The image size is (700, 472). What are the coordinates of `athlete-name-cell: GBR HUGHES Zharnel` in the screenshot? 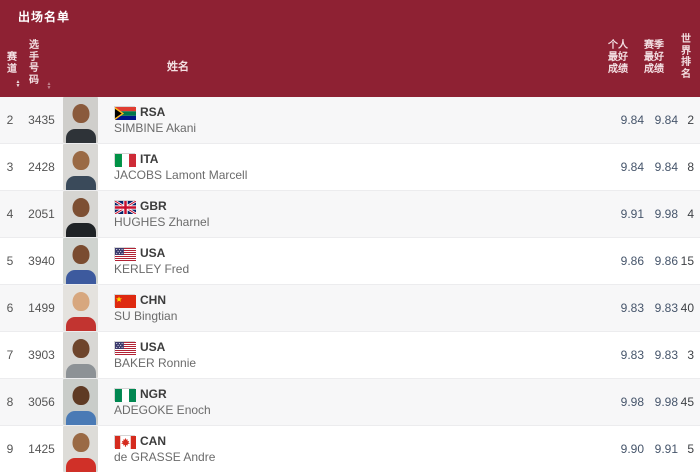 It's located at (363, 214).